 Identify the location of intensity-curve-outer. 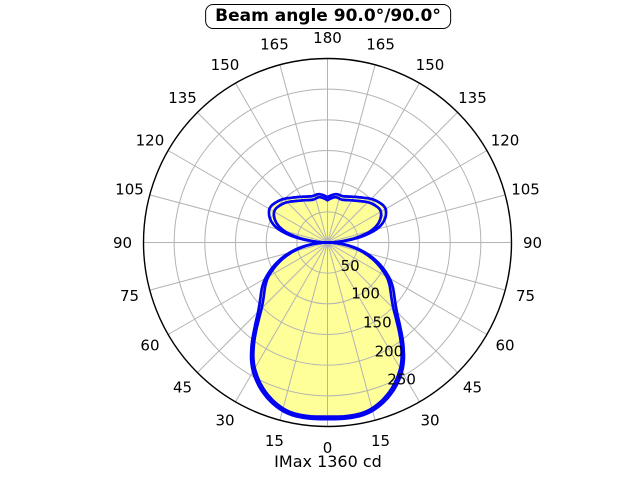
(327, 306).